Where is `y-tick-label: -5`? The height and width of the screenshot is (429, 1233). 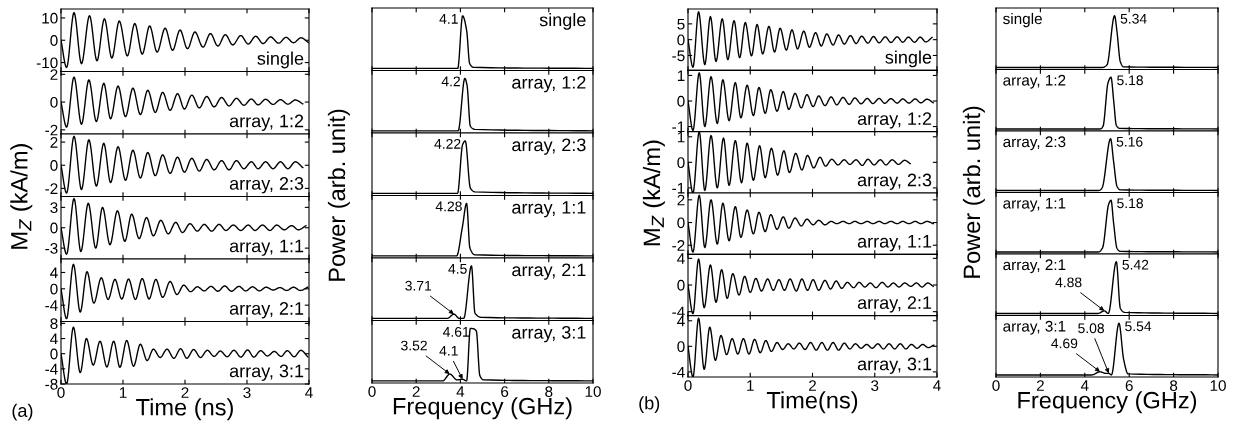 y-tick-label: -5 is located at coordinates (678, 56).